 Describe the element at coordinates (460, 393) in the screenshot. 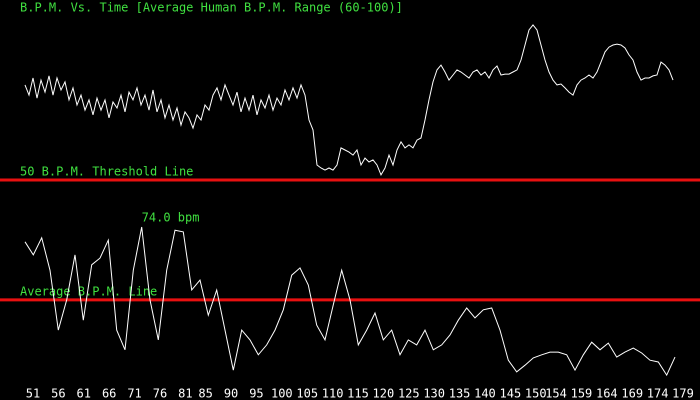

I see `x-tick-label: 135` at that location.